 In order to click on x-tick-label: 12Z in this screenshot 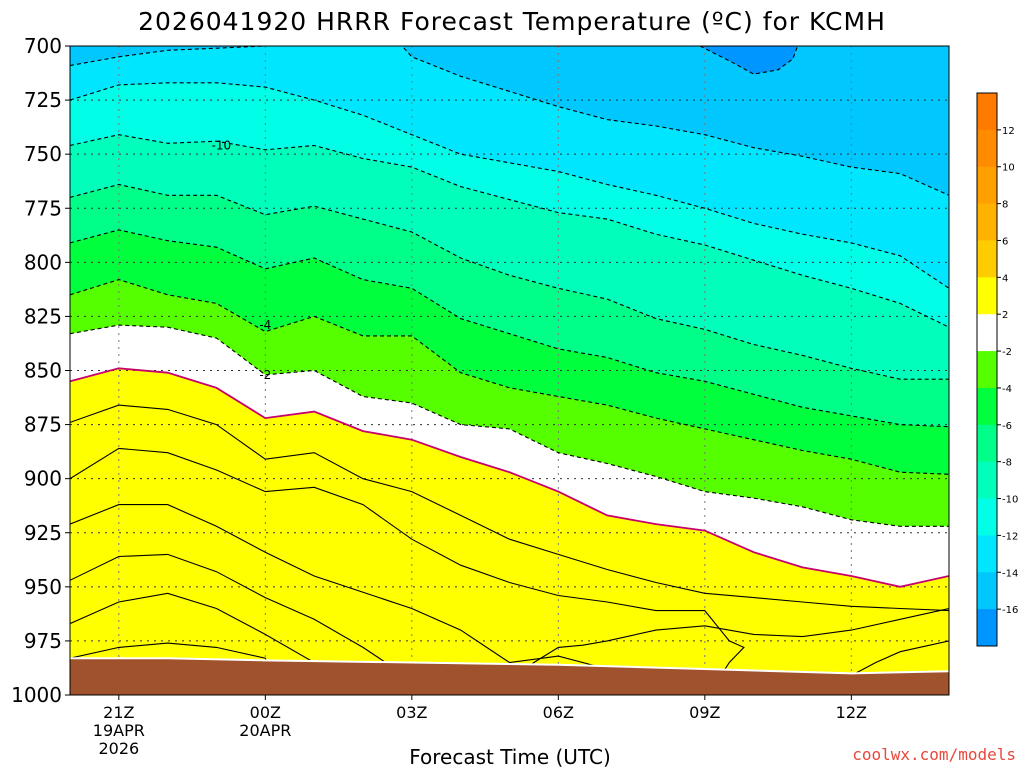, I will do `click(851, 712)`.